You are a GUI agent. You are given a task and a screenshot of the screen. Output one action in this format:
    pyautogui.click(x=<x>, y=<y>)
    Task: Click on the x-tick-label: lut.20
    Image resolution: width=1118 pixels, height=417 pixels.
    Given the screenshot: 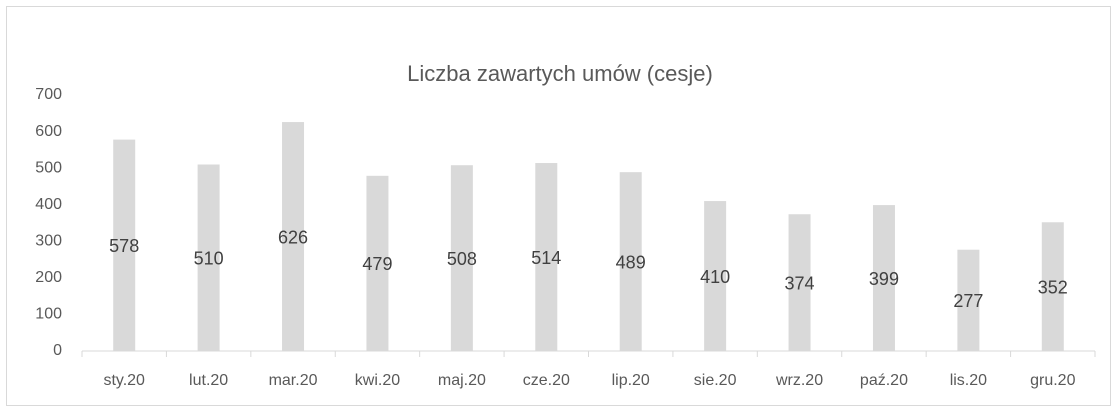 What is the action you would take?
    pyautogui.click(x=208, y=380)
    